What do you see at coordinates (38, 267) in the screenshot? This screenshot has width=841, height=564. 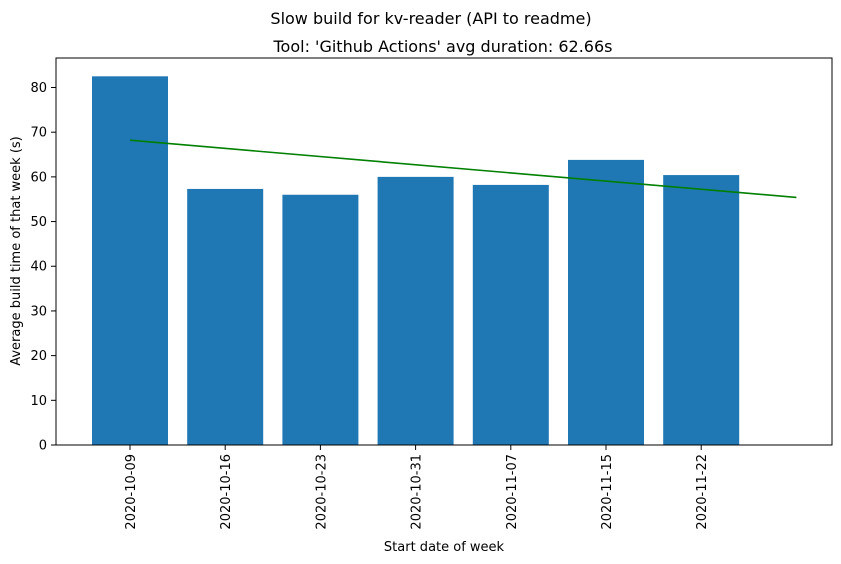 I see `y-tick-label-40: 40` at bounding box center [38, 267].